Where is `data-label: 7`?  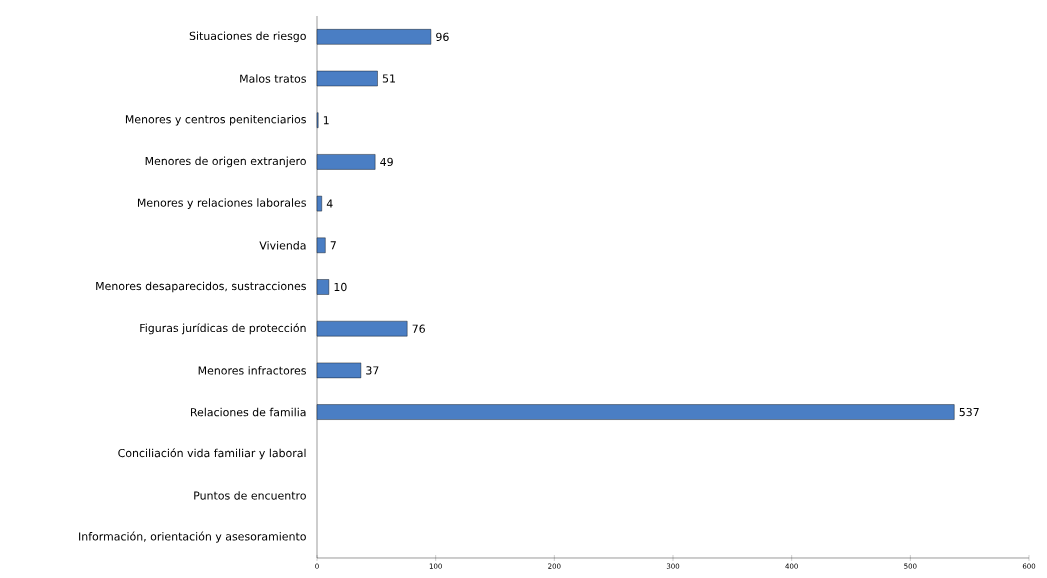
data-label: 7 is located at coordinates (333, 245).